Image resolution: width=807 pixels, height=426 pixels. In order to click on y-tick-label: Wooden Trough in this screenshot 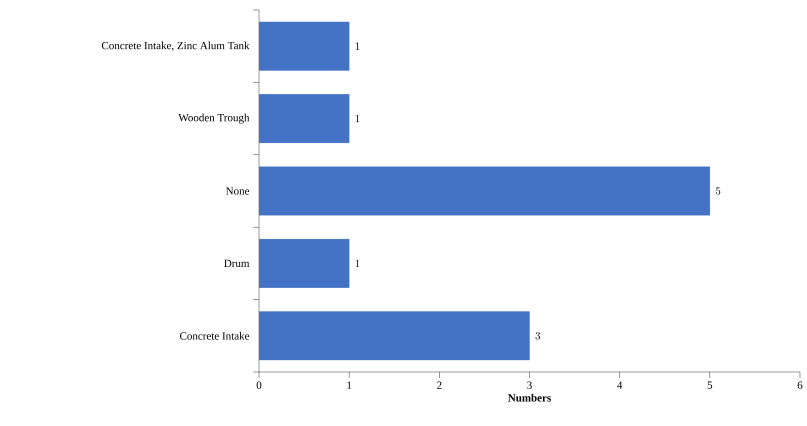, I will do `click(214, 119)`.